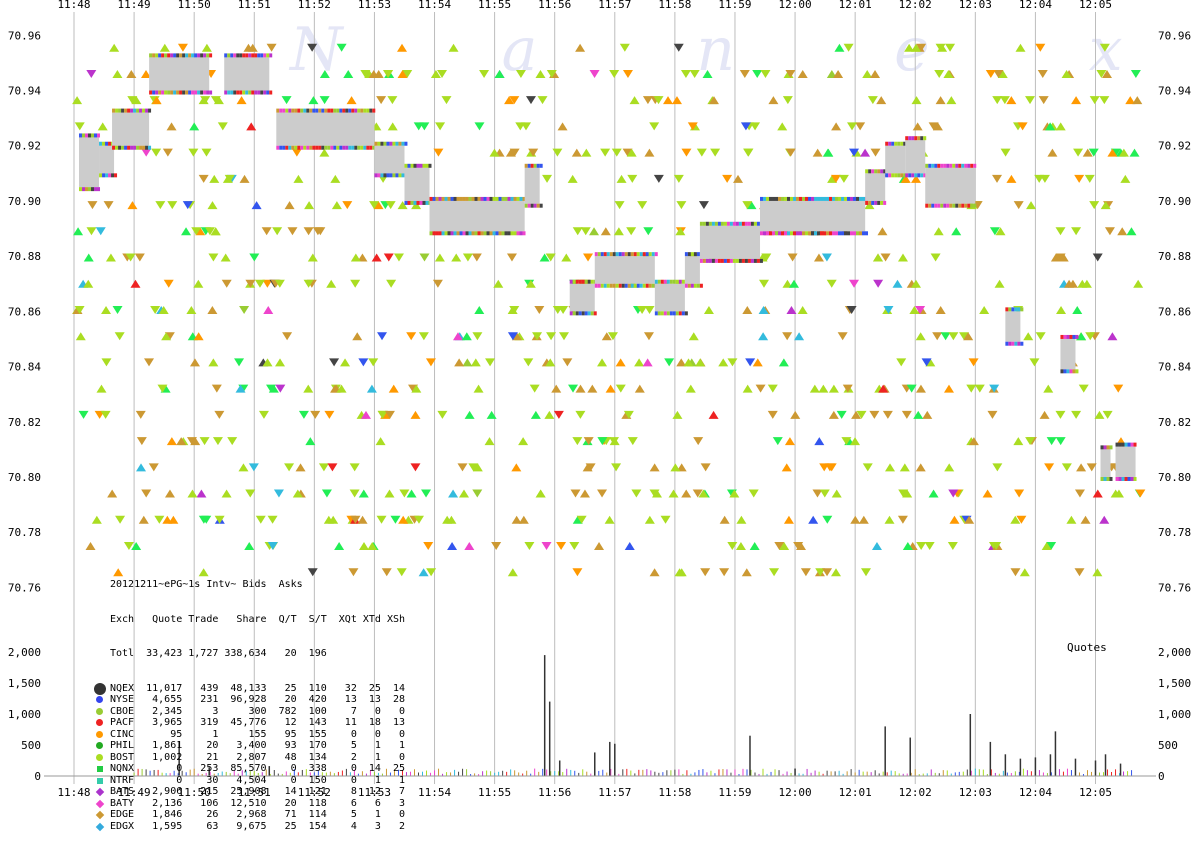 The height and width of the screenshot is (844, 1200). I want to click on legend-row-nyse: NYSE 4,655 231 96,928 20 420 13 13 28, so click(250, 700).